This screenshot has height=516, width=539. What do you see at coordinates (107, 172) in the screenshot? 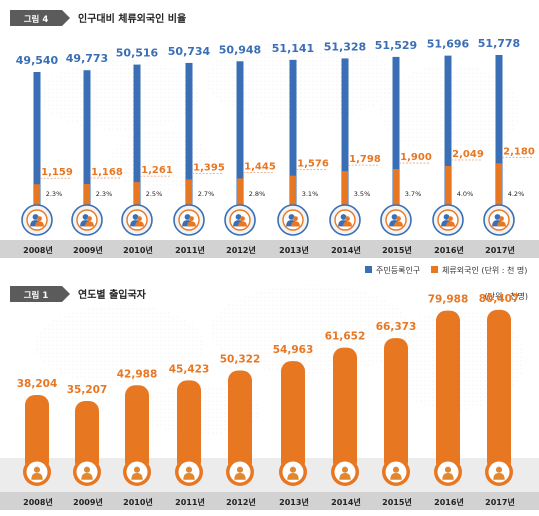
I see `foreigner-label: 1,168` at bounding box center [107, 172].